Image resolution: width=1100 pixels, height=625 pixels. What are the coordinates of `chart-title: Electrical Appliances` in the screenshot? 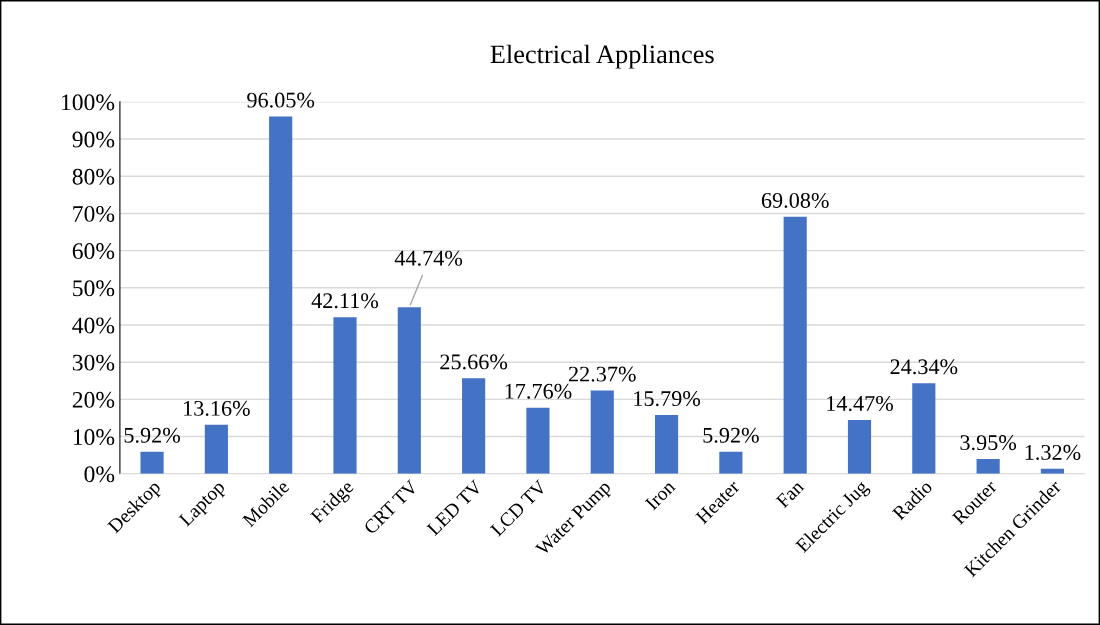 It's located at (602, 56).